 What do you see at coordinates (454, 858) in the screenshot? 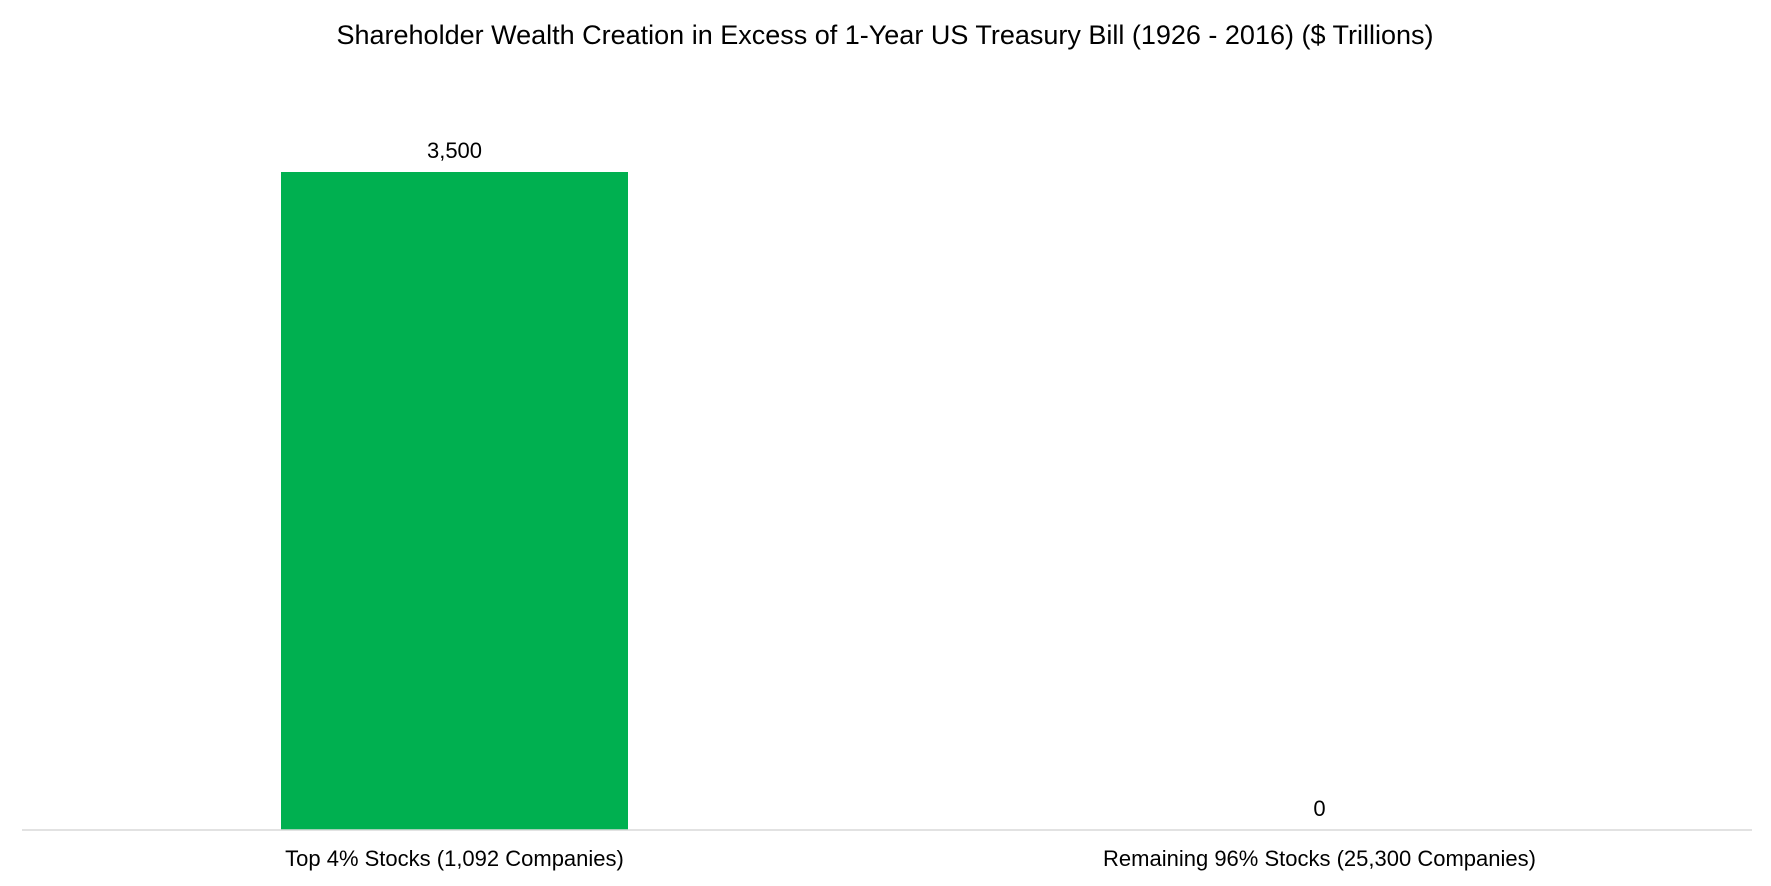
I see `category-label-0: Top 4% Stocks (1,092 Companies)` at bounding box center [454, 858].